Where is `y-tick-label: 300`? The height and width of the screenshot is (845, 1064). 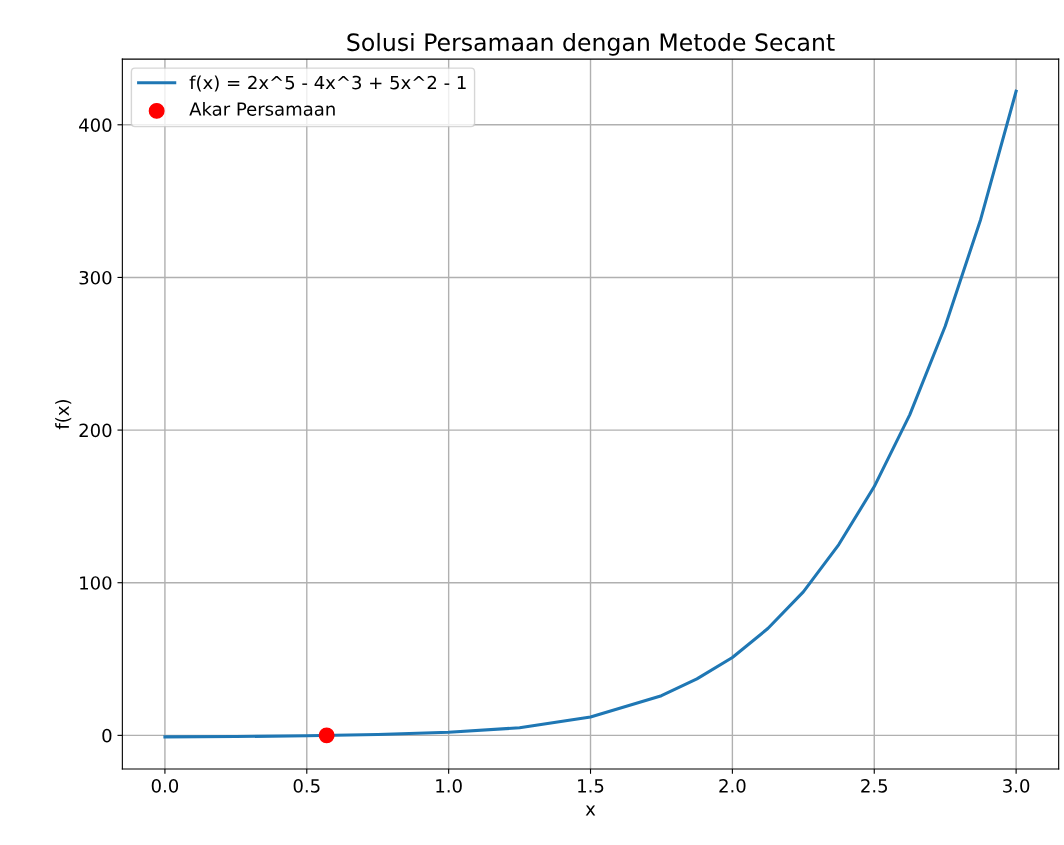 y-tick-label: 300 is located at coordinates (95, 277).